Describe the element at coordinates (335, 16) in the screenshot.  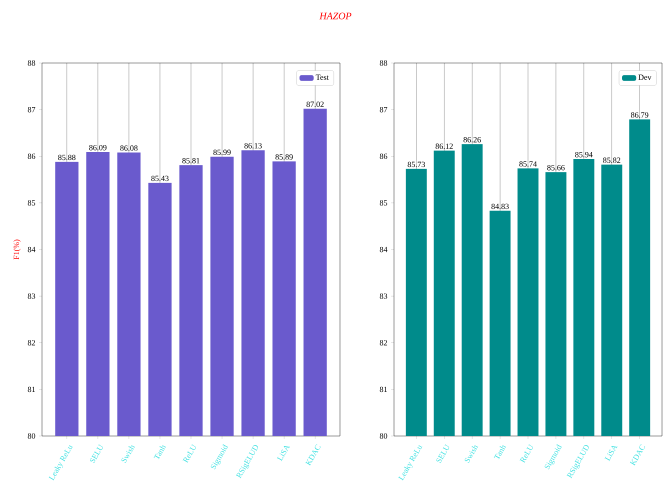
I see `text: HAZOP` at that location.